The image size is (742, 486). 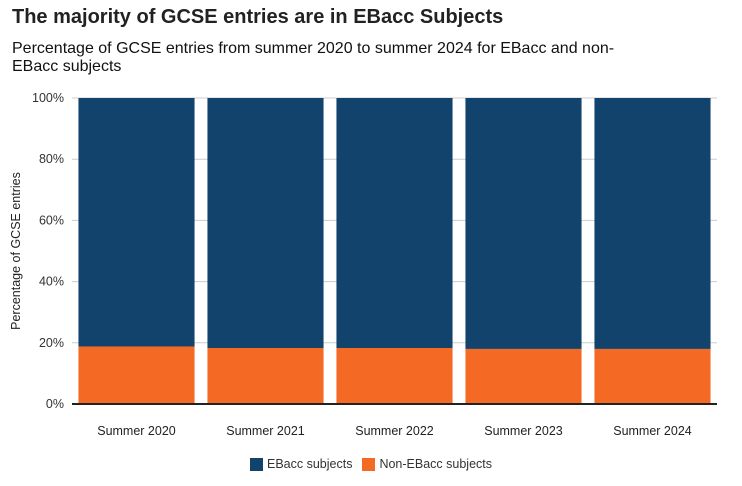 What do you see at coordinates (309, 464) in the screenshot?
I see `legend-label-ebacc: EBacc subjects` at bounding box center [309, 464].